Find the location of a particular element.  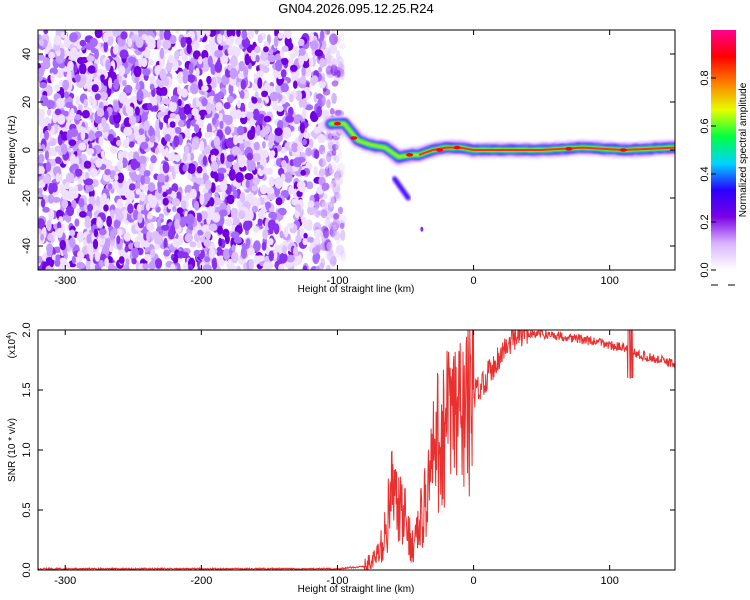

y-tick-label: -40 is located at coordinates (27, 246).